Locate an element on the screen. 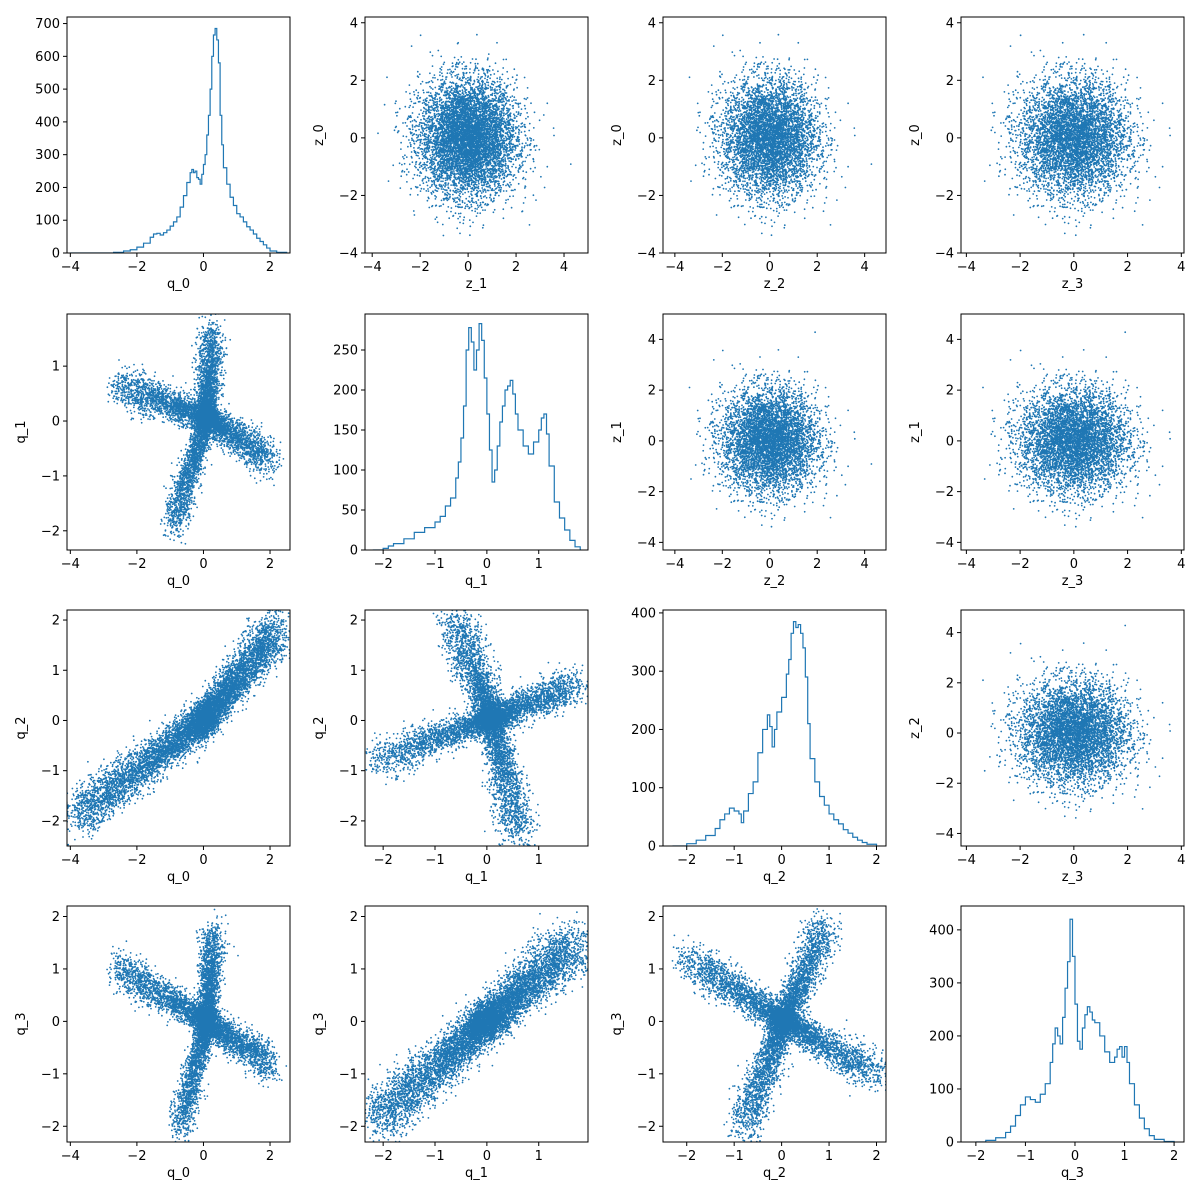  y-axis-label: q_3 is located at coordinates (319, 1023).